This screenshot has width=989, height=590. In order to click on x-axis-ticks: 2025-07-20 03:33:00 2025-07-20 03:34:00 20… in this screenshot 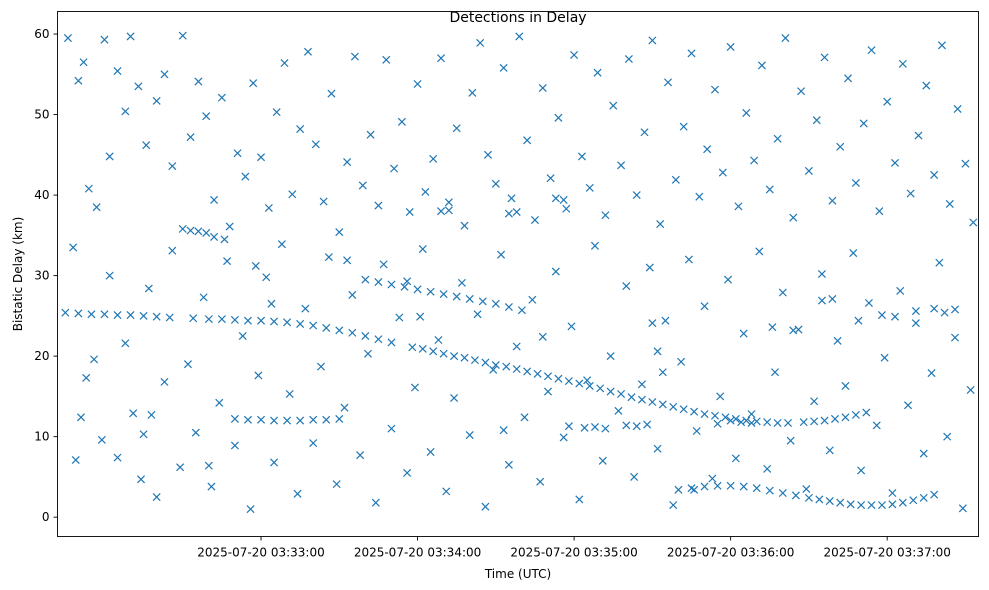, I will do `click(574, 548)`.